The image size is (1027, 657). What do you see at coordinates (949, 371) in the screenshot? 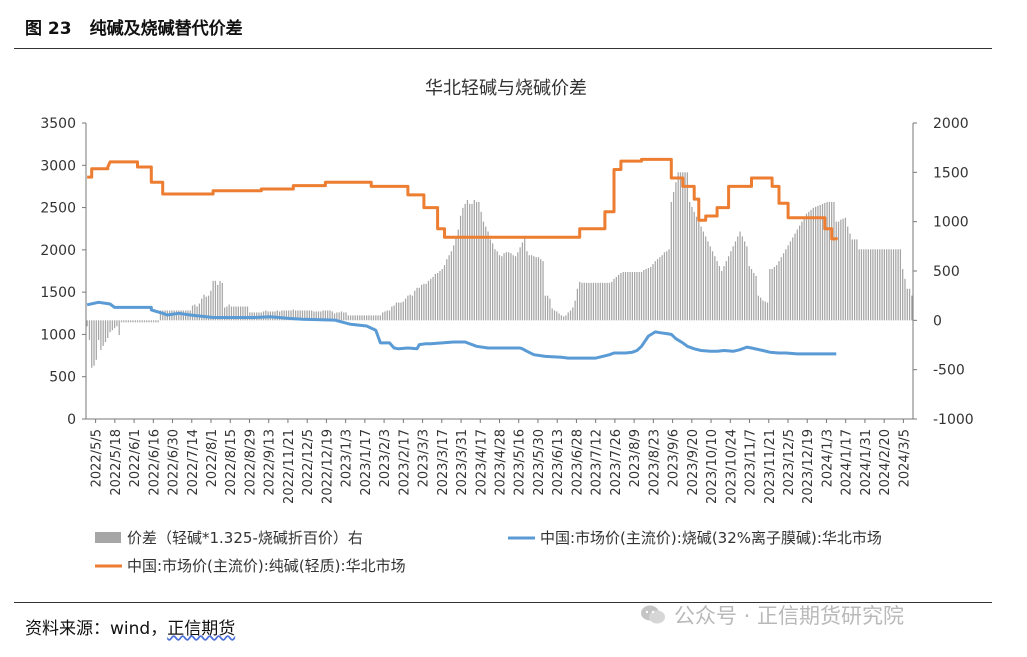
I see `right-tick-label: -500` at bounding box center [949, 371].